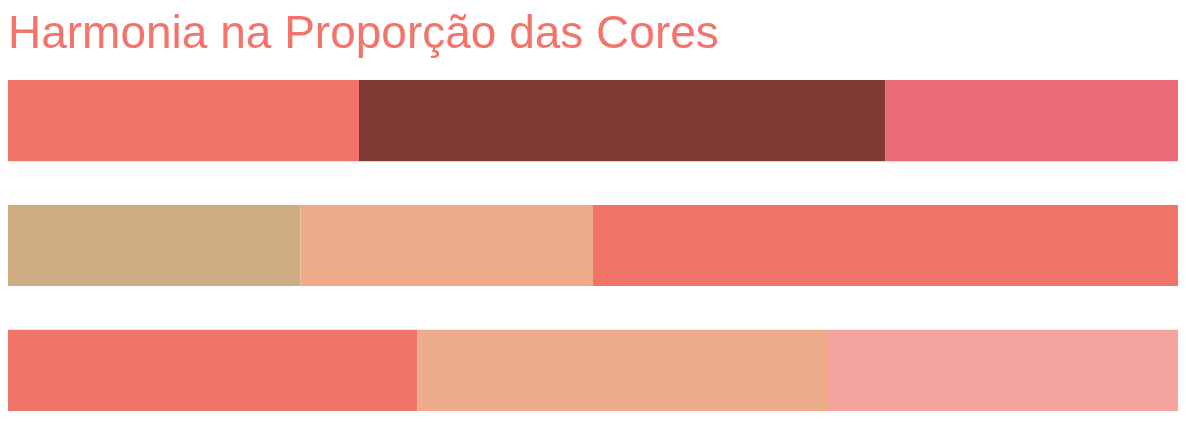 The image size is (1186, 422). I want to click on chart-title: Harmonia na Proporção das Cores, so click(363, 32).